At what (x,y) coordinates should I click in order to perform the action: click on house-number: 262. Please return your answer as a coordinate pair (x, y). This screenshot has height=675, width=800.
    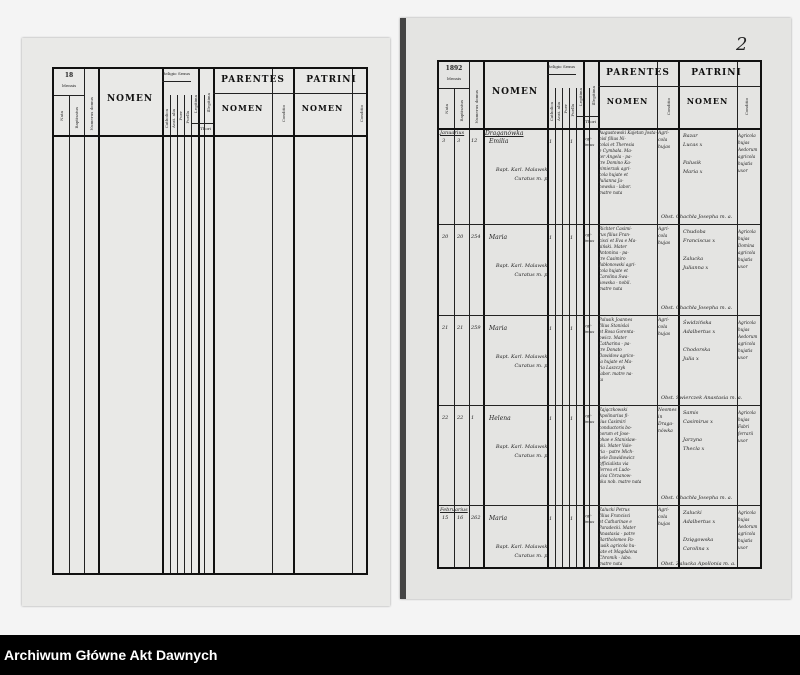
    Looking at the image, I should click on (476, 518).